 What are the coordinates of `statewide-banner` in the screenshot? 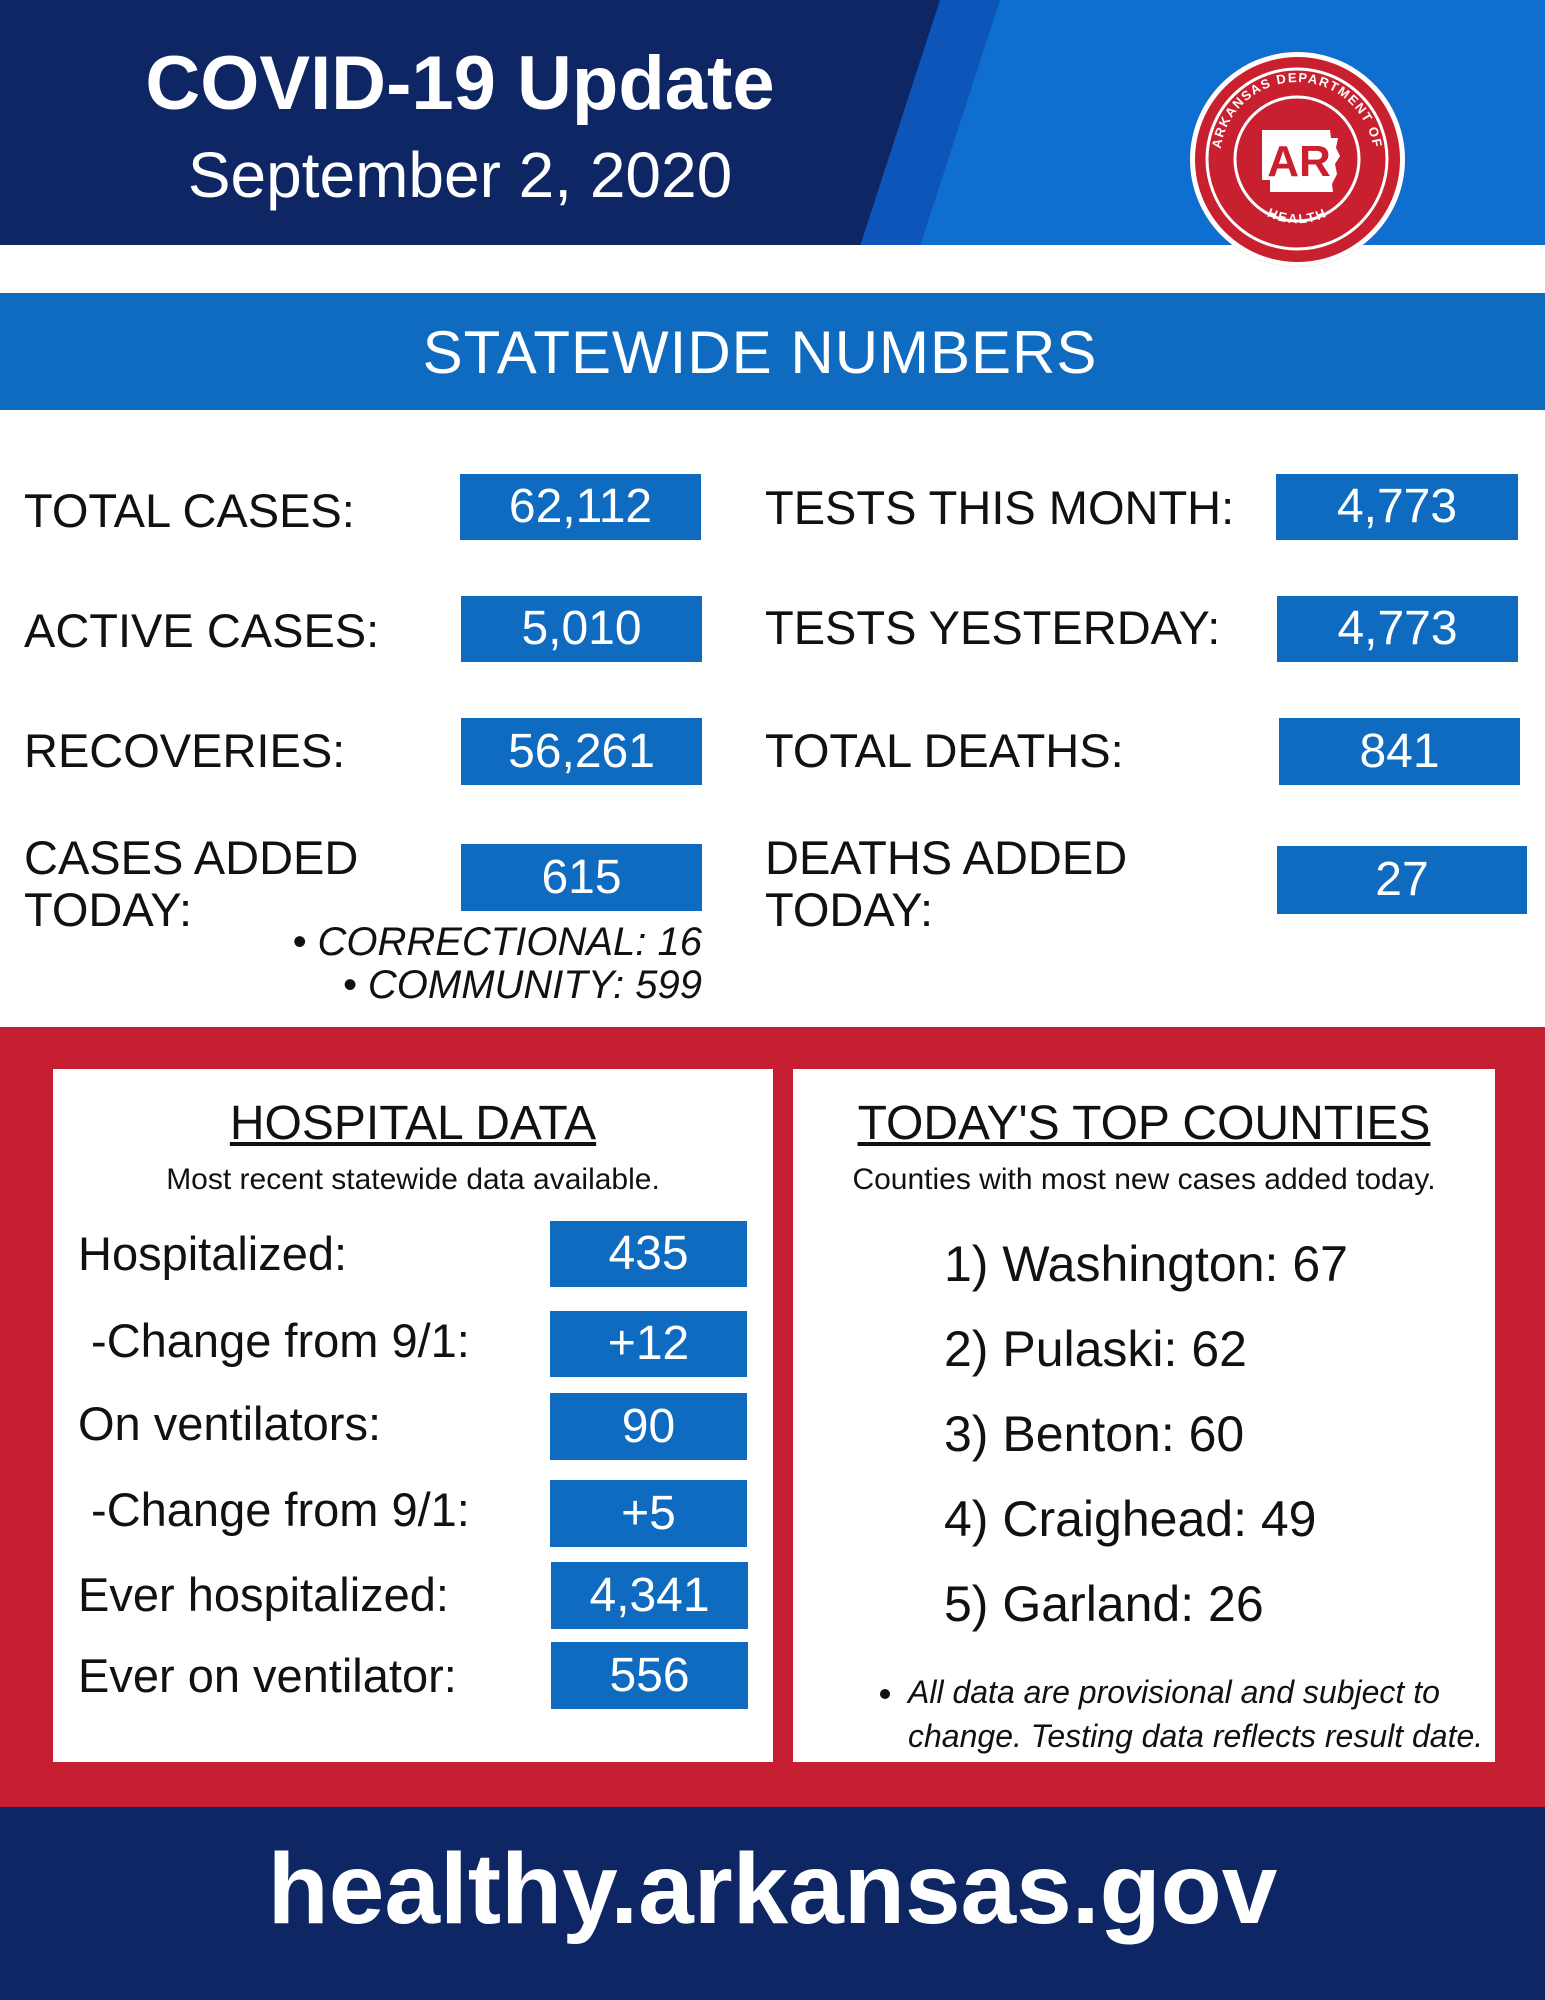 It's located at (772, 351).